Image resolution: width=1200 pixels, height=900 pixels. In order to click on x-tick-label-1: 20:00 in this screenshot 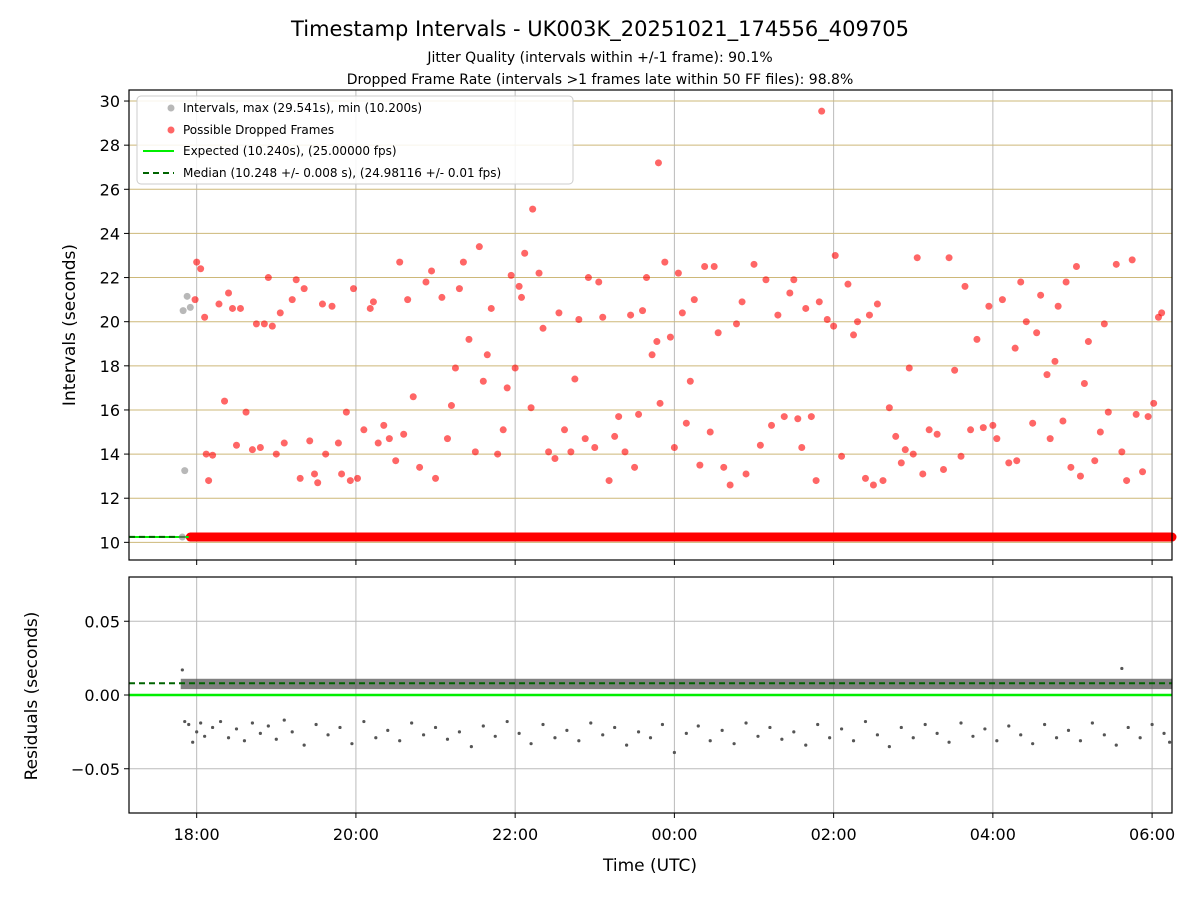, I will do `click(356, 834)`.